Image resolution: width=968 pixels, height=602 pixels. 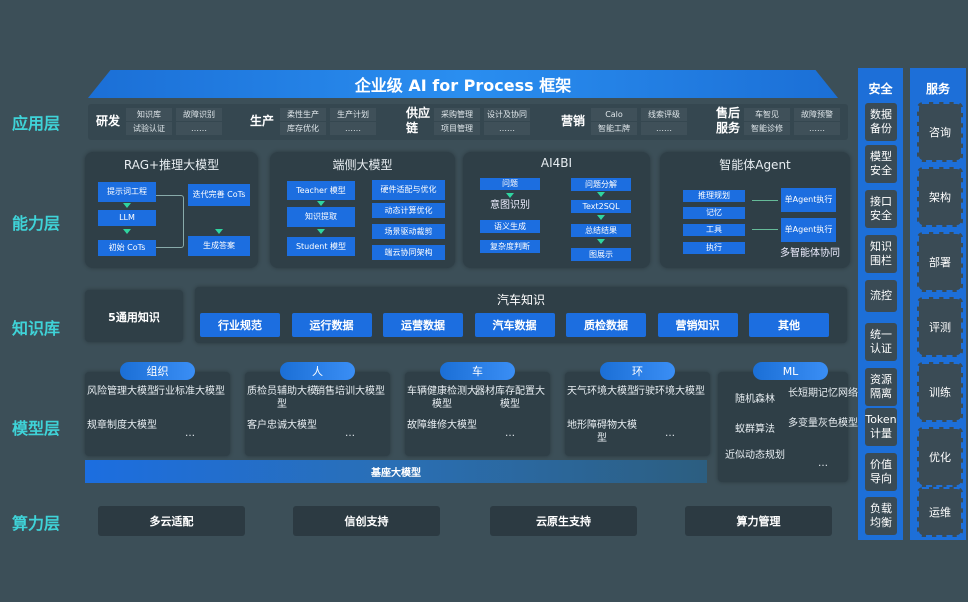 What do you see at coordinates (940, 197) in the screenshot?
I see `service-item: 架构` at bounding box center [940, 197].